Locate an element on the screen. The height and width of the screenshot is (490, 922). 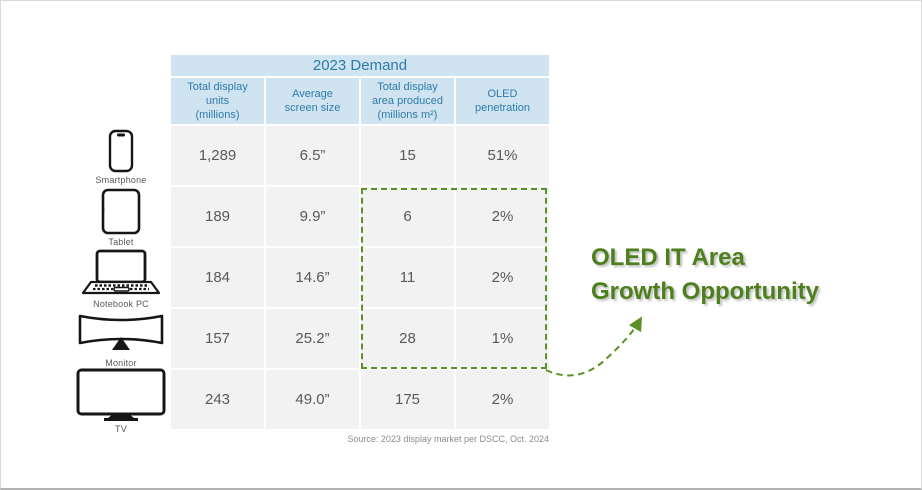
table-cell: 6.5” is located at coordinates (312, 155).